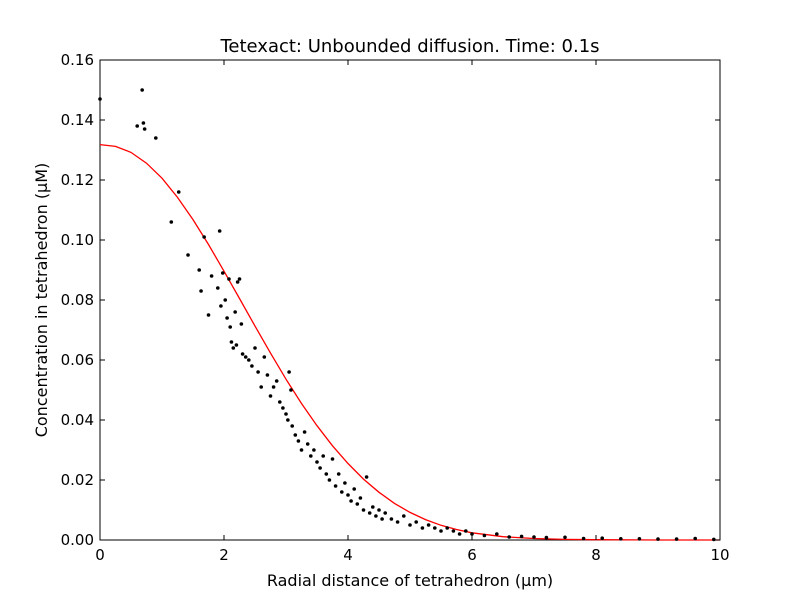 Image resolution: width=800 pixels, height=600 pixels. What do you see at coordinates (100, 555) in the screenshot?
I see `x-tick-label: 0` at bounding box center [100, 555].